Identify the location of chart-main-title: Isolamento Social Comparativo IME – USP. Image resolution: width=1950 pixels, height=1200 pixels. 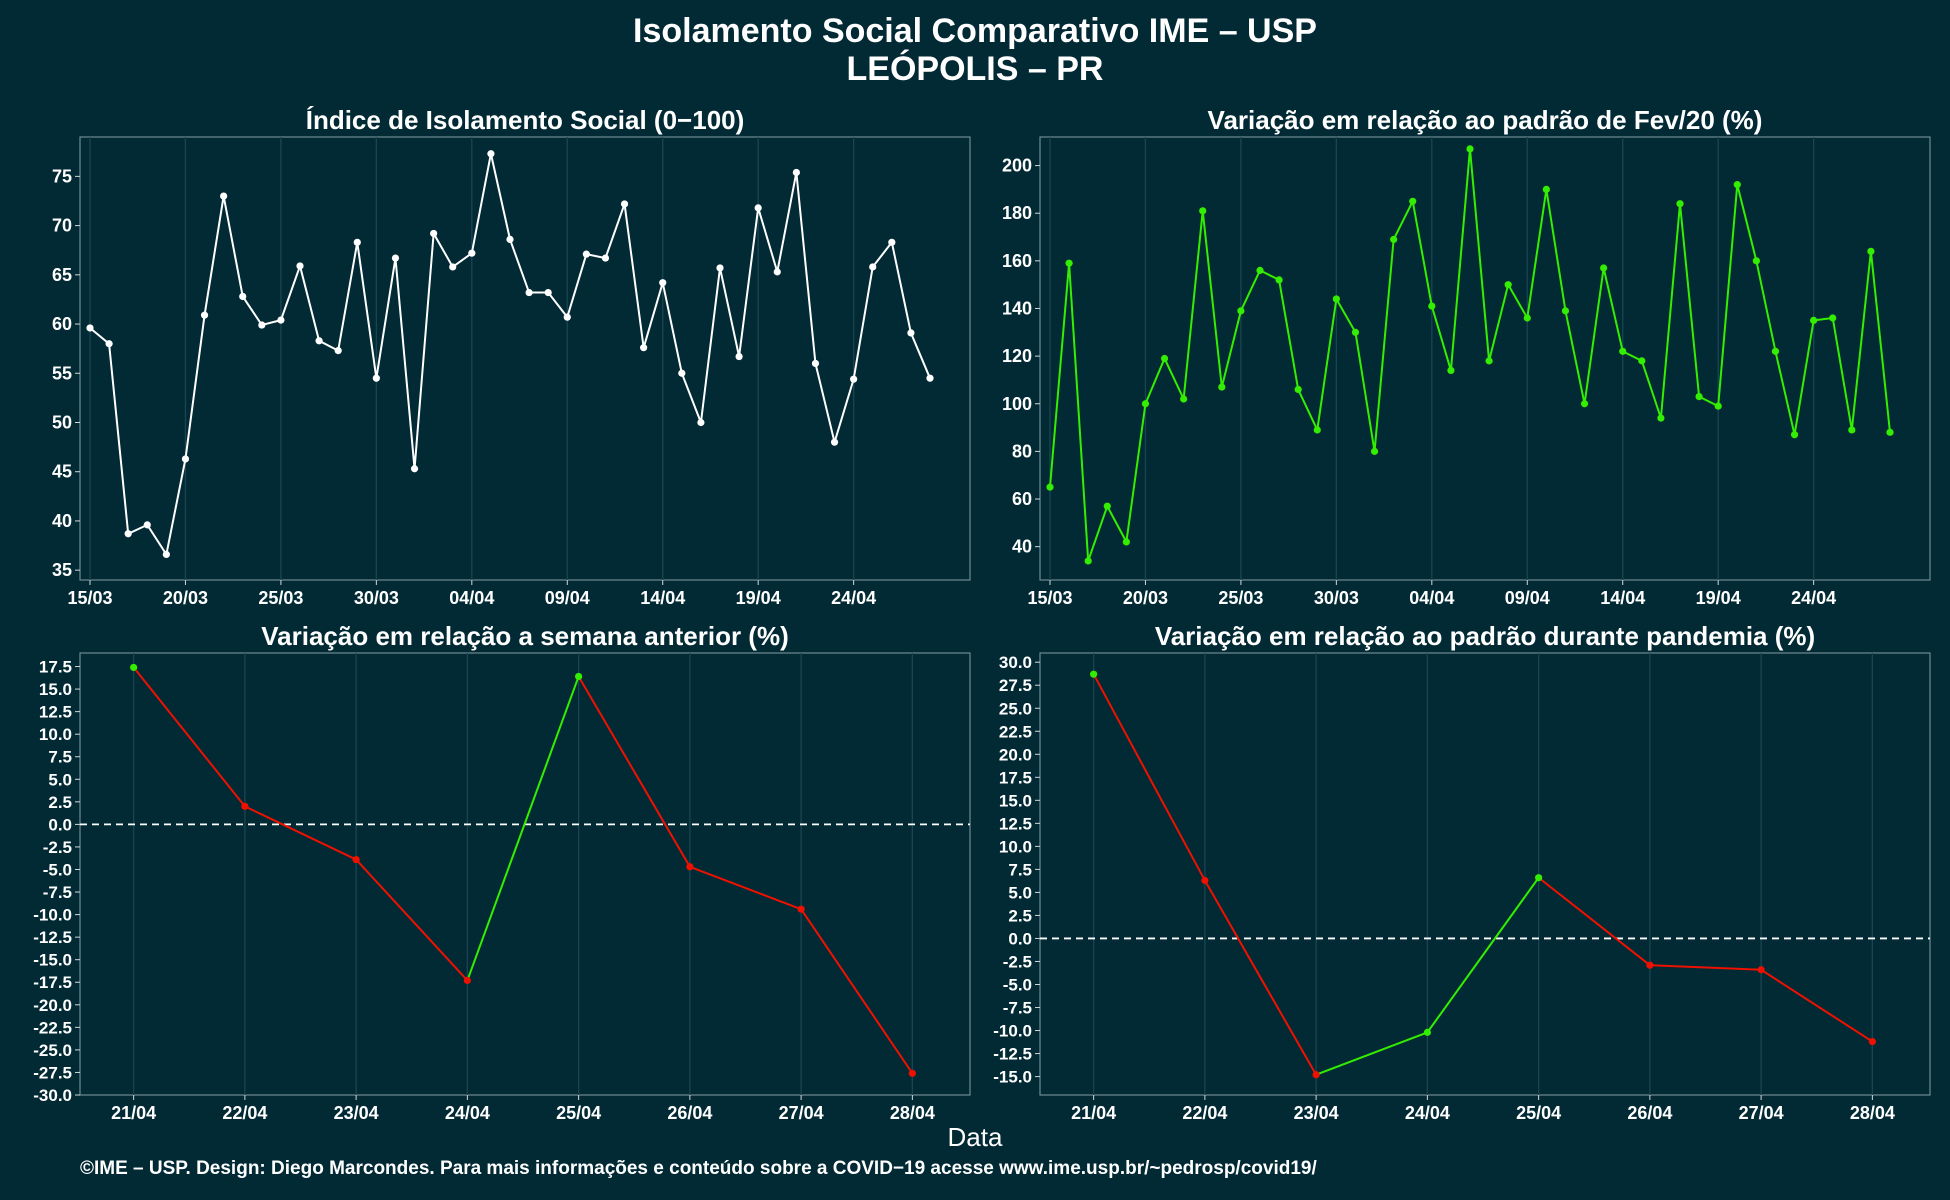
(975, 31).